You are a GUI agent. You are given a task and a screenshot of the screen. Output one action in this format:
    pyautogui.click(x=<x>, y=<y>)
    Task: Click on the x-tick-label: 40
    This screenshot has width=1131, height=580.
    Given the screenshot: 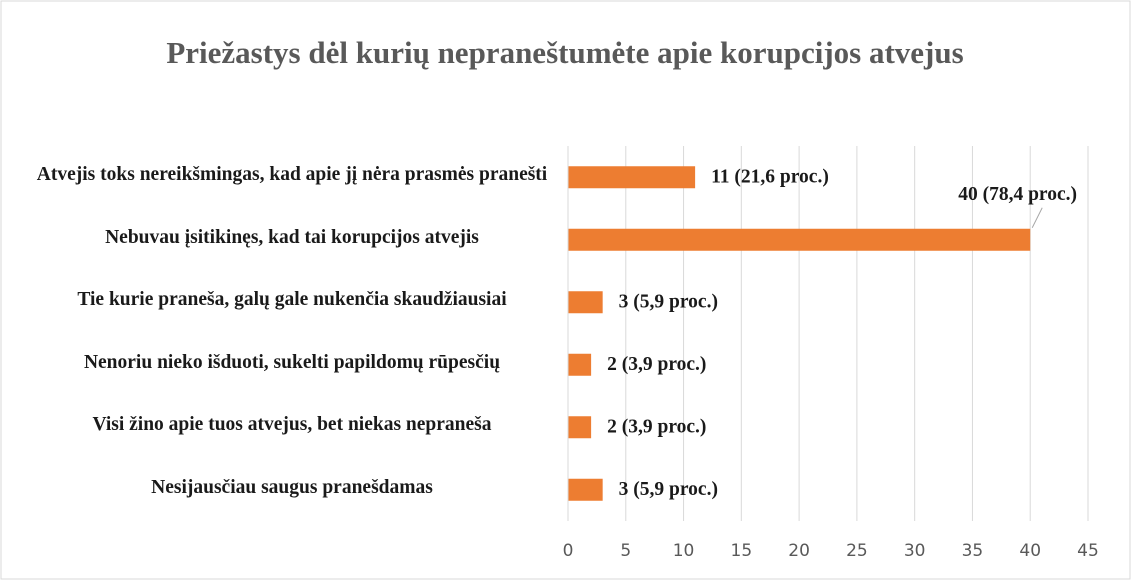 What is the action you would take?
    pyautogui.click(x=1030, y=551)
    